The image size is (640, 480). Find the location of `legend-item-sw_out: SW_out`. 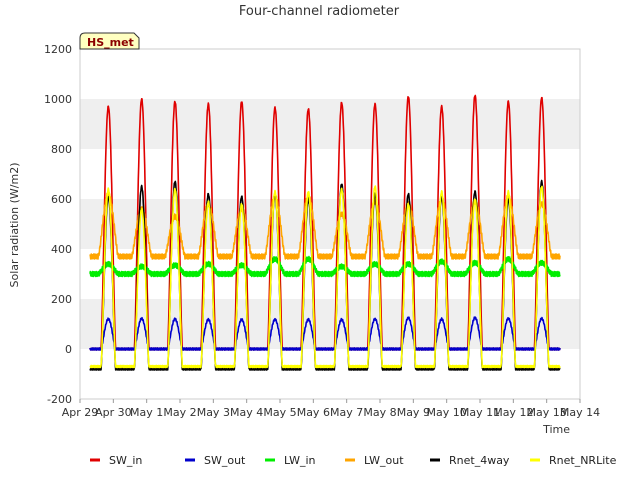

legend-item-sw_out: SW_out is located at coordinates (225, 460).